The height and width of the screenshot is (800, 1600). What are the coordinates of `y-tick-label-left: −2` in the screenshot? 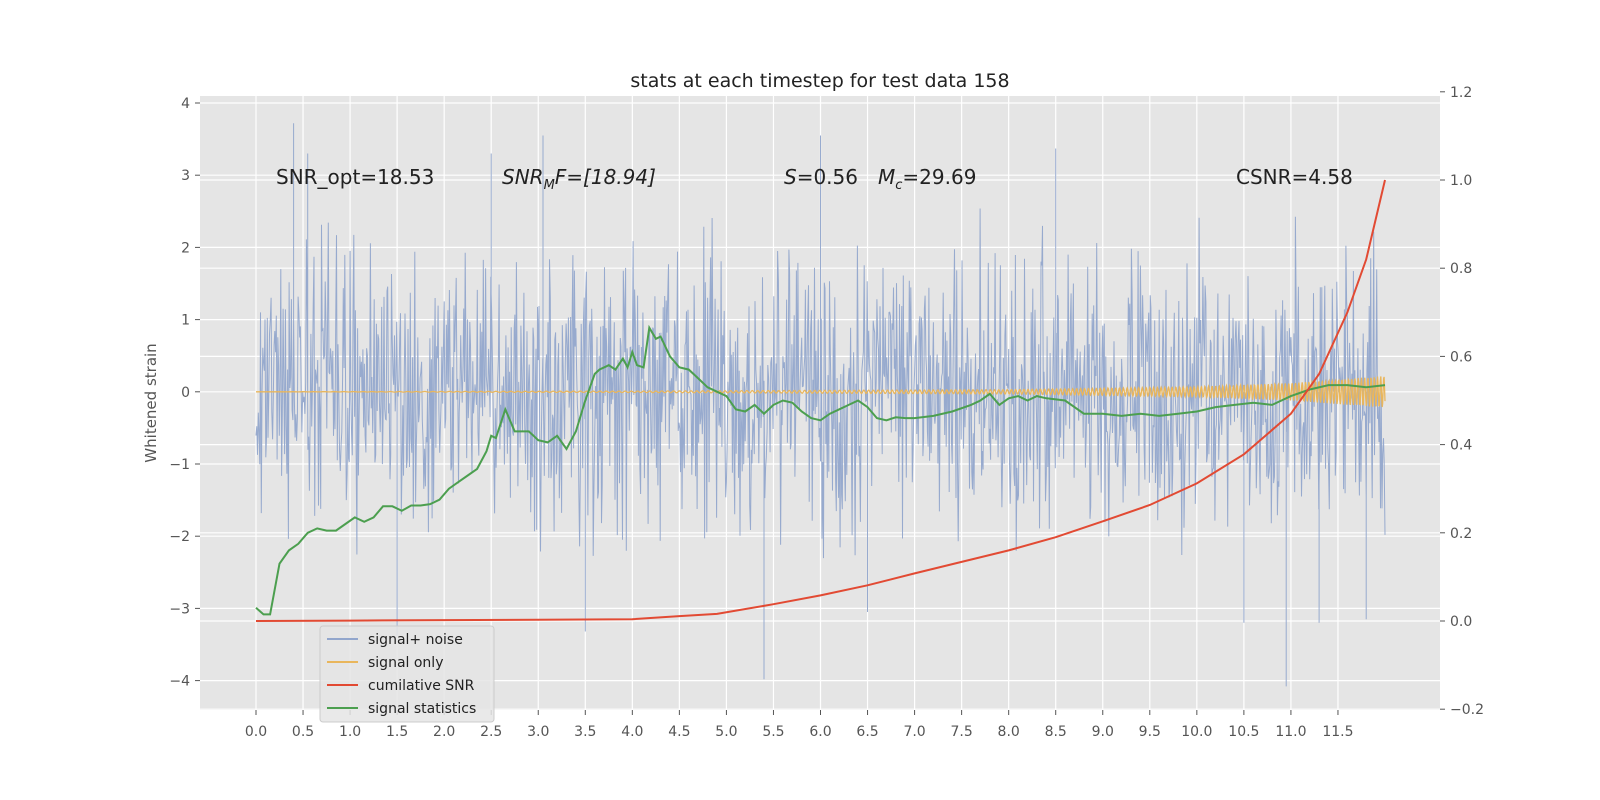 It's located at (179, 537).